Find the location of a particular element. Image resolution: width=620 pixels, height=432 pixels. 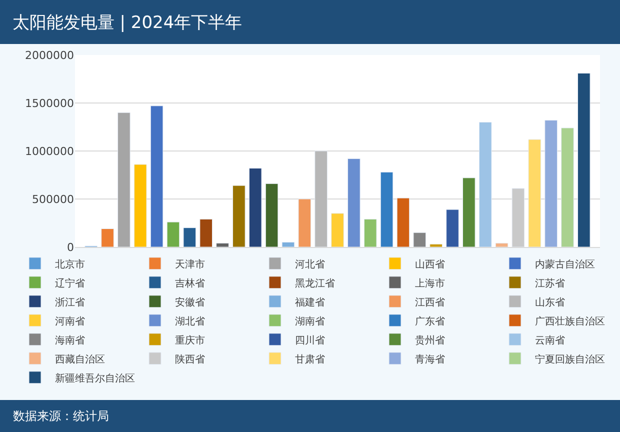

legend-label: 山西省 is located at coordinates (430, 264).